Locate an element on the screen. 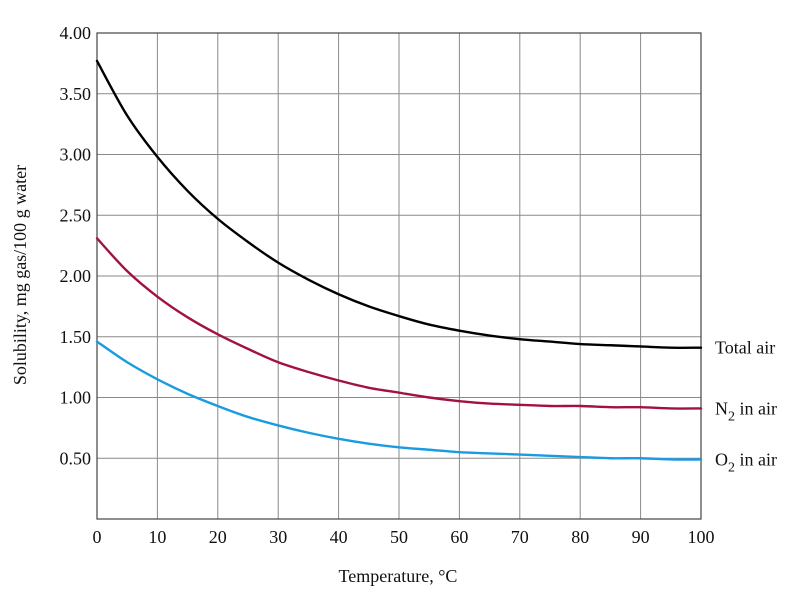 This screenshot has width=800, height=600. x-tick-label: 70 is located at coordinates (520, 537).